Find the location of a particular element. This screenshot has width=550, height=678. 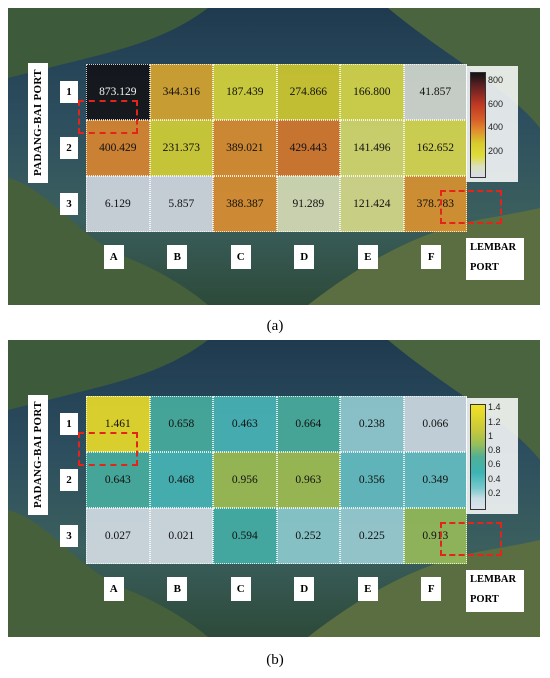

heatmap-cell-3C: 0.594 is located at coordinates (245, 536).